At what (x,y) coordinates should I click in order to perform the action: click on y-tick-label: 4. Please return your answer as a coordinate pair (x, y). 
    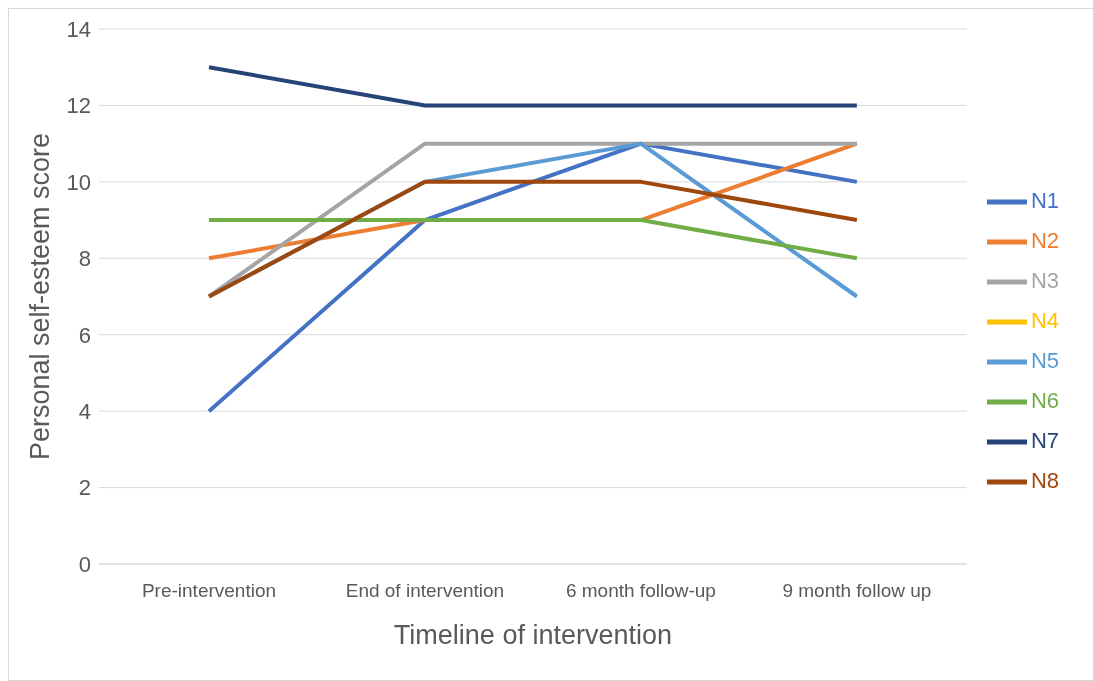
    Looking at the image, I should click on (84, 411).